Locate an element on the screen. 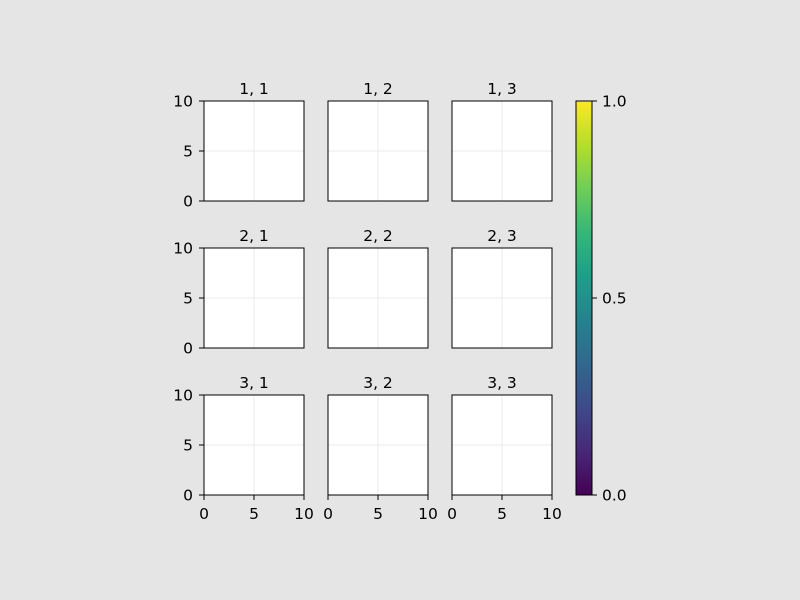 The height and width of the screenshot is (600, 800). subplot-2-2: 2, 2 is located at coordinates (378, 288).